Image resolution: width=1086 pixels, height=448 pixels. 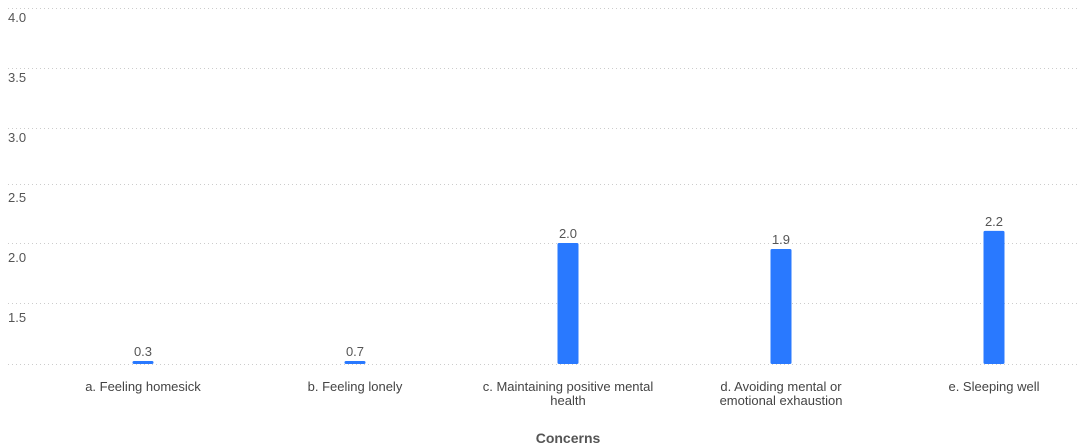 I want to click on data-label: 2.0, so click(x=568, y=233).